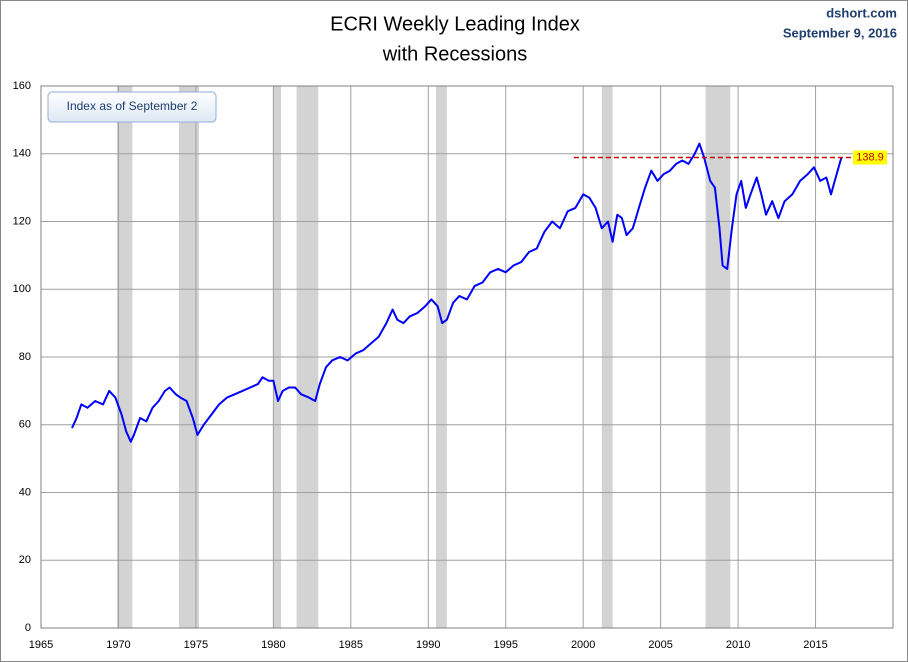  I want to click on chart-title: ECRI Weekly Leading Index, so click(455, 24).